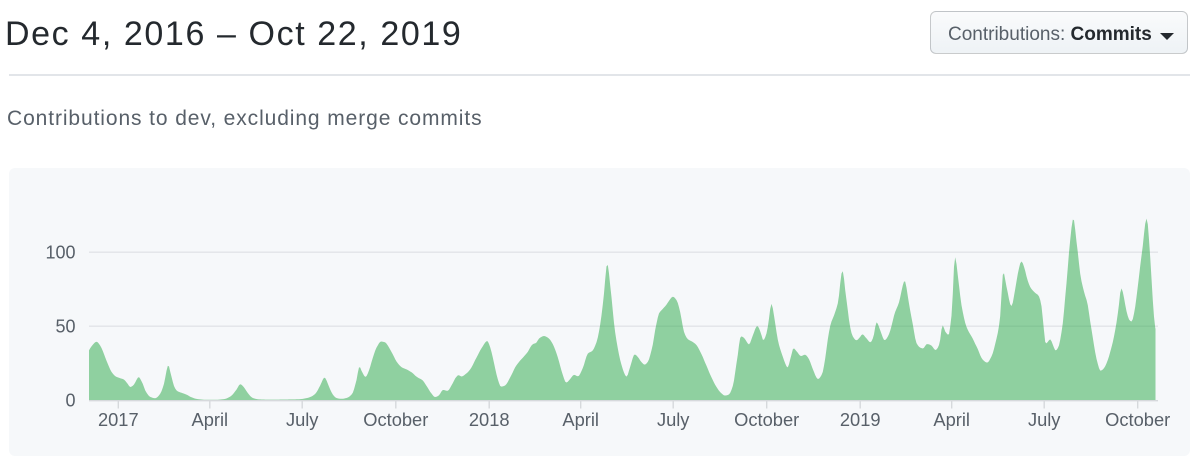  I want to click on svg-text: 2018, so click(489, 419).